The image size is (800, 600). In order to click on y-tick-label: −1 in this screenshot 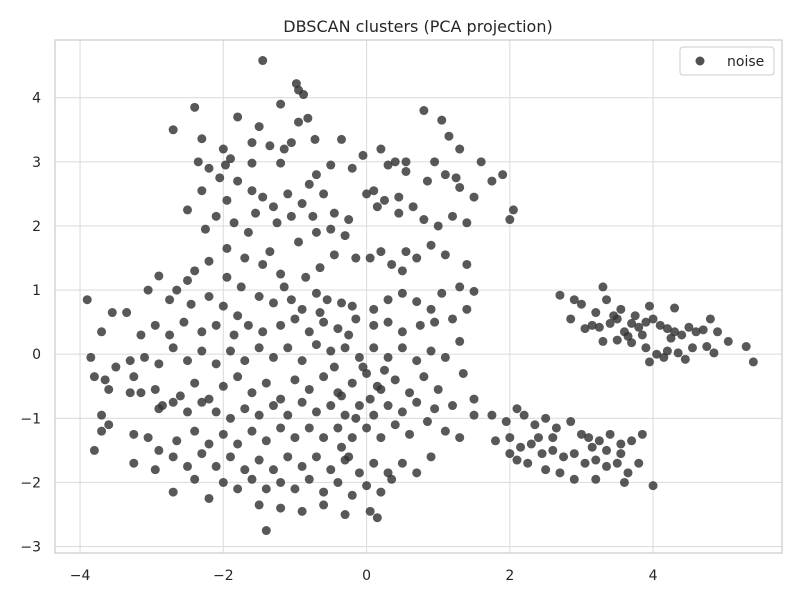, I will do `click(30, 419)`.